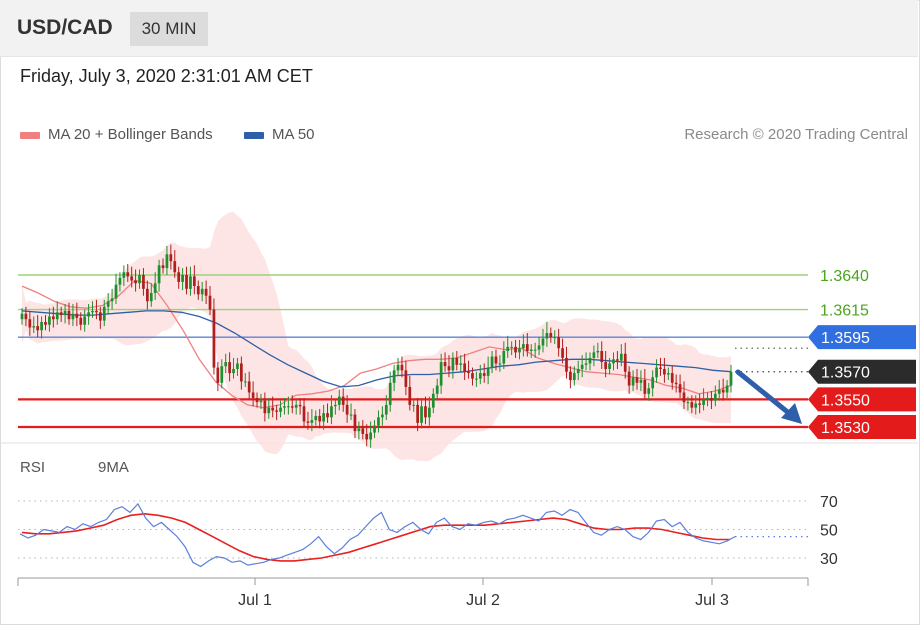 This screenshot has width=920, height=625. I want to click on legend-rsi-label: RSI, so click(33, 467).